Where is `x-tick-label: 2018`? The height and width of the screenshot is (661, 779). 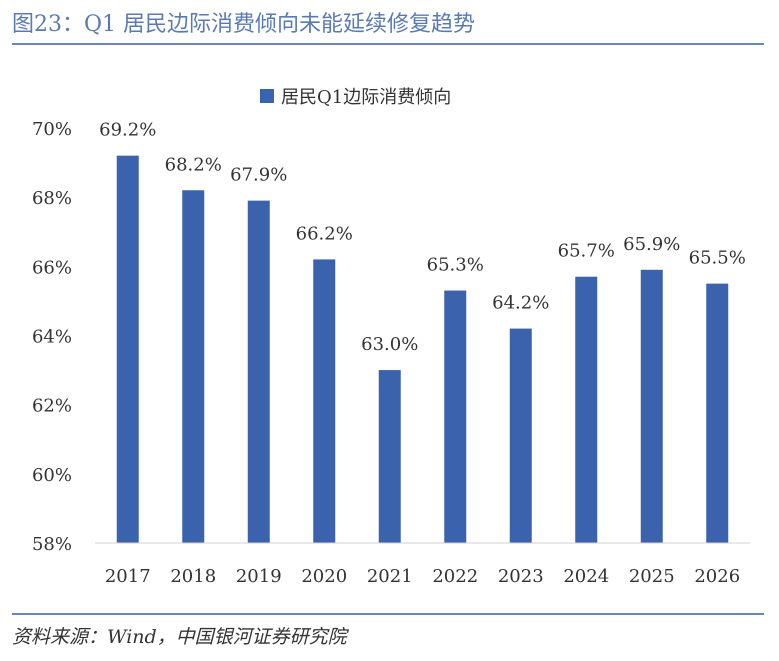
x-tick-label: 2018 is located at coordinates (193, 576).